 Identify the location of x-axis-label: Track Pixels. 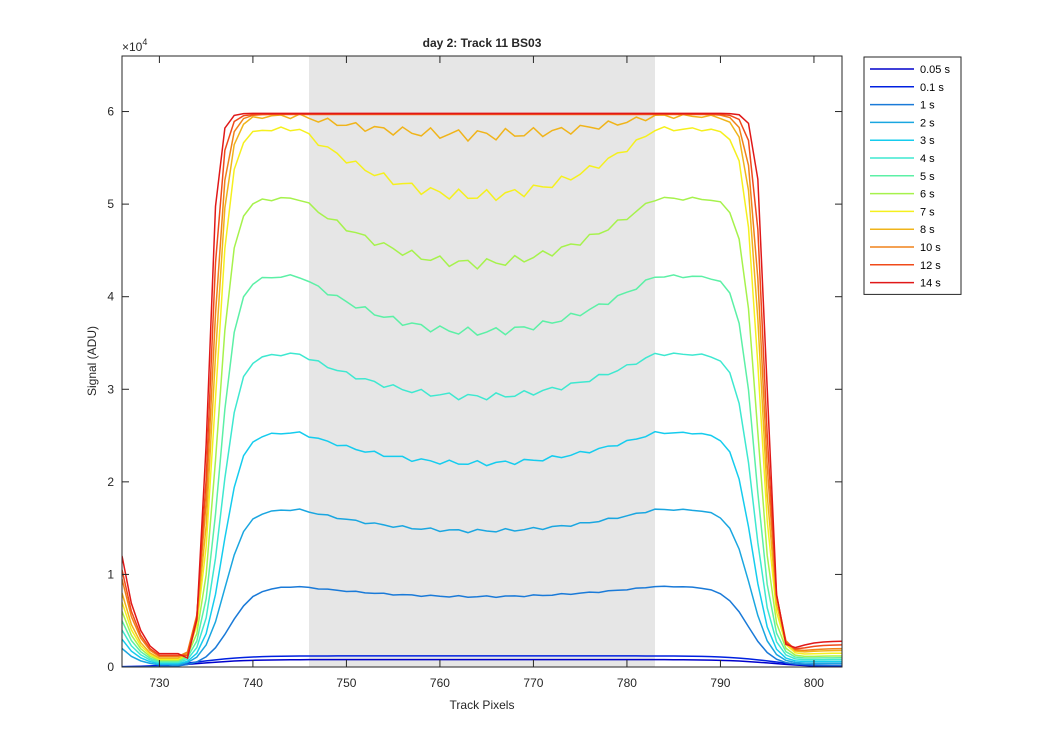
(482, 705).